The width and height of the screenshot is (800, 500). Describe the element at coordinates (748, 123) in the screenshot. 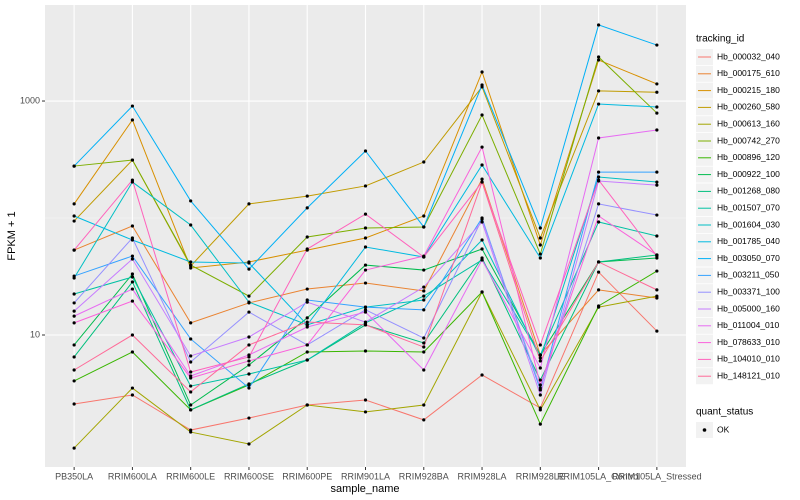

I see `legend-label: Hb_000613_160` at that location.